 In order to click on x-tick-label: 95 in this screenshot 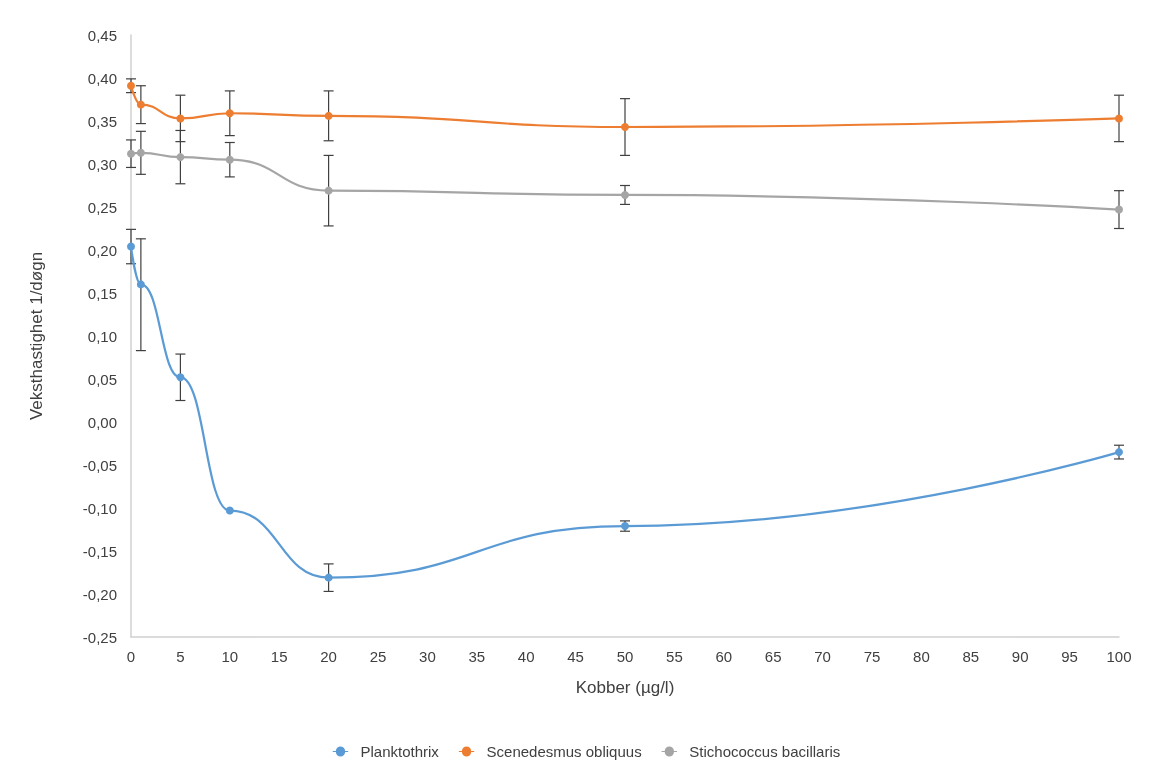, I will do `click(1069, 656)`.